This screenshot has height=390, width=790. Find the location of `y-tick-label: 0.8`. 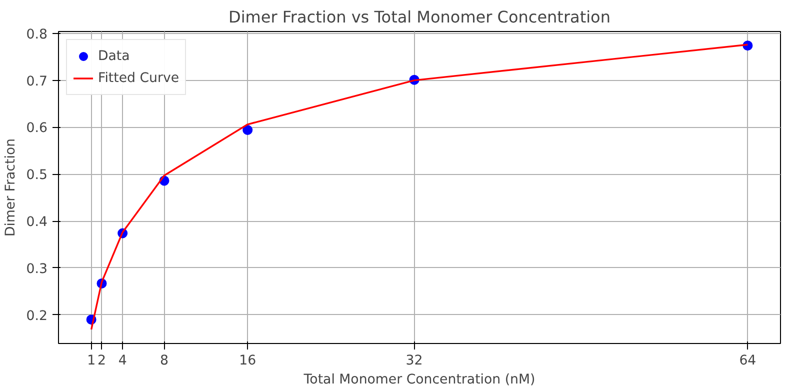

y-tick-label: 0.8 is located at coordinates (37, 34).